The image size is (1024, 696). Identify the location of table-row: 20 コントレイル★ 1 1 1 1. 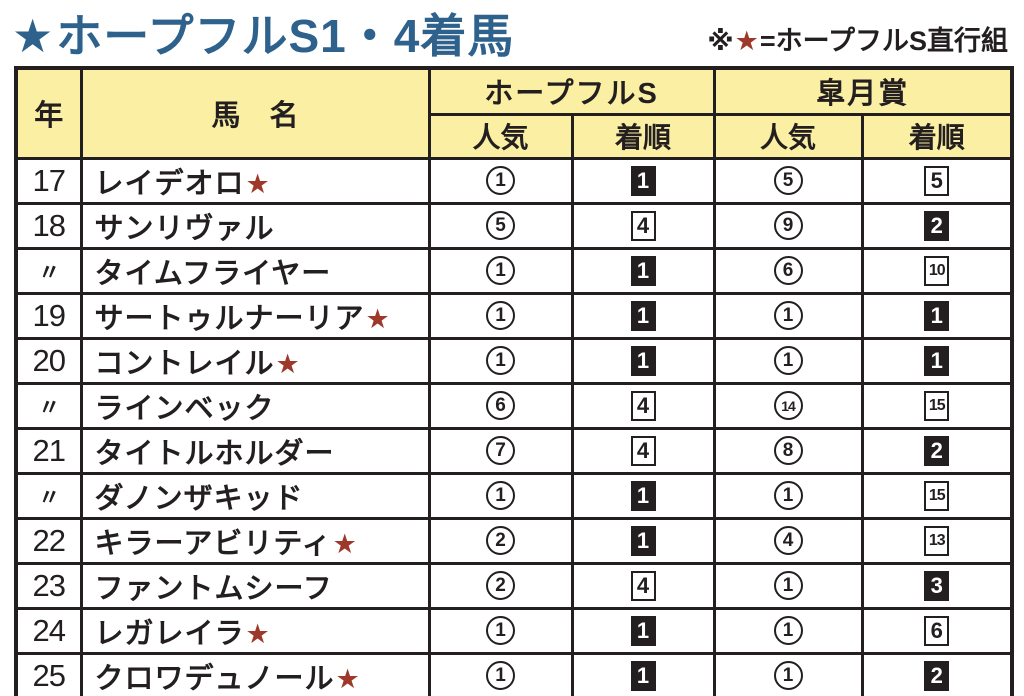
(514, 360).